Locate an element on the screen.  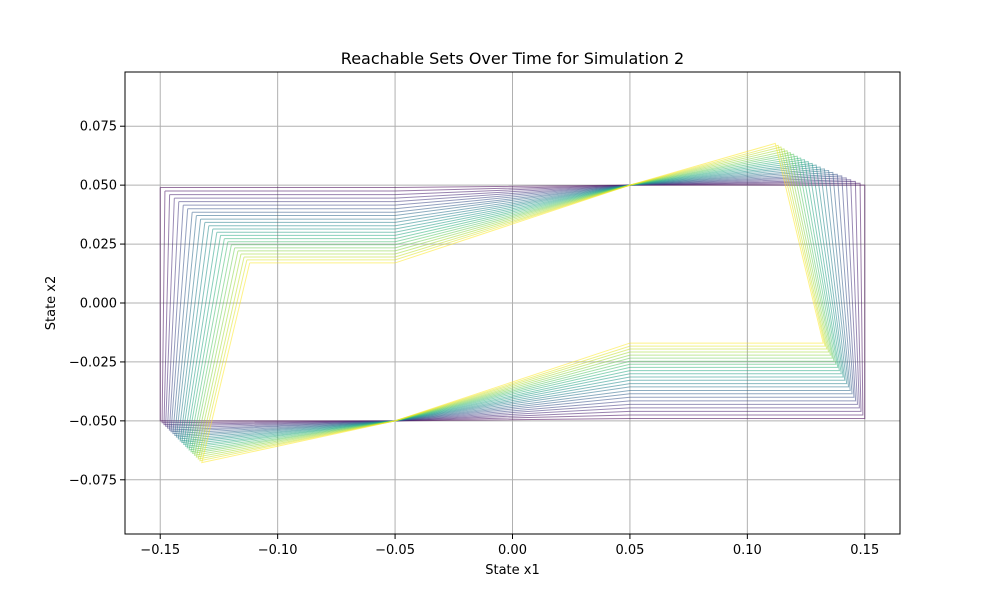
y-tick-label: 0.075 is located at coordinates (98, 127).